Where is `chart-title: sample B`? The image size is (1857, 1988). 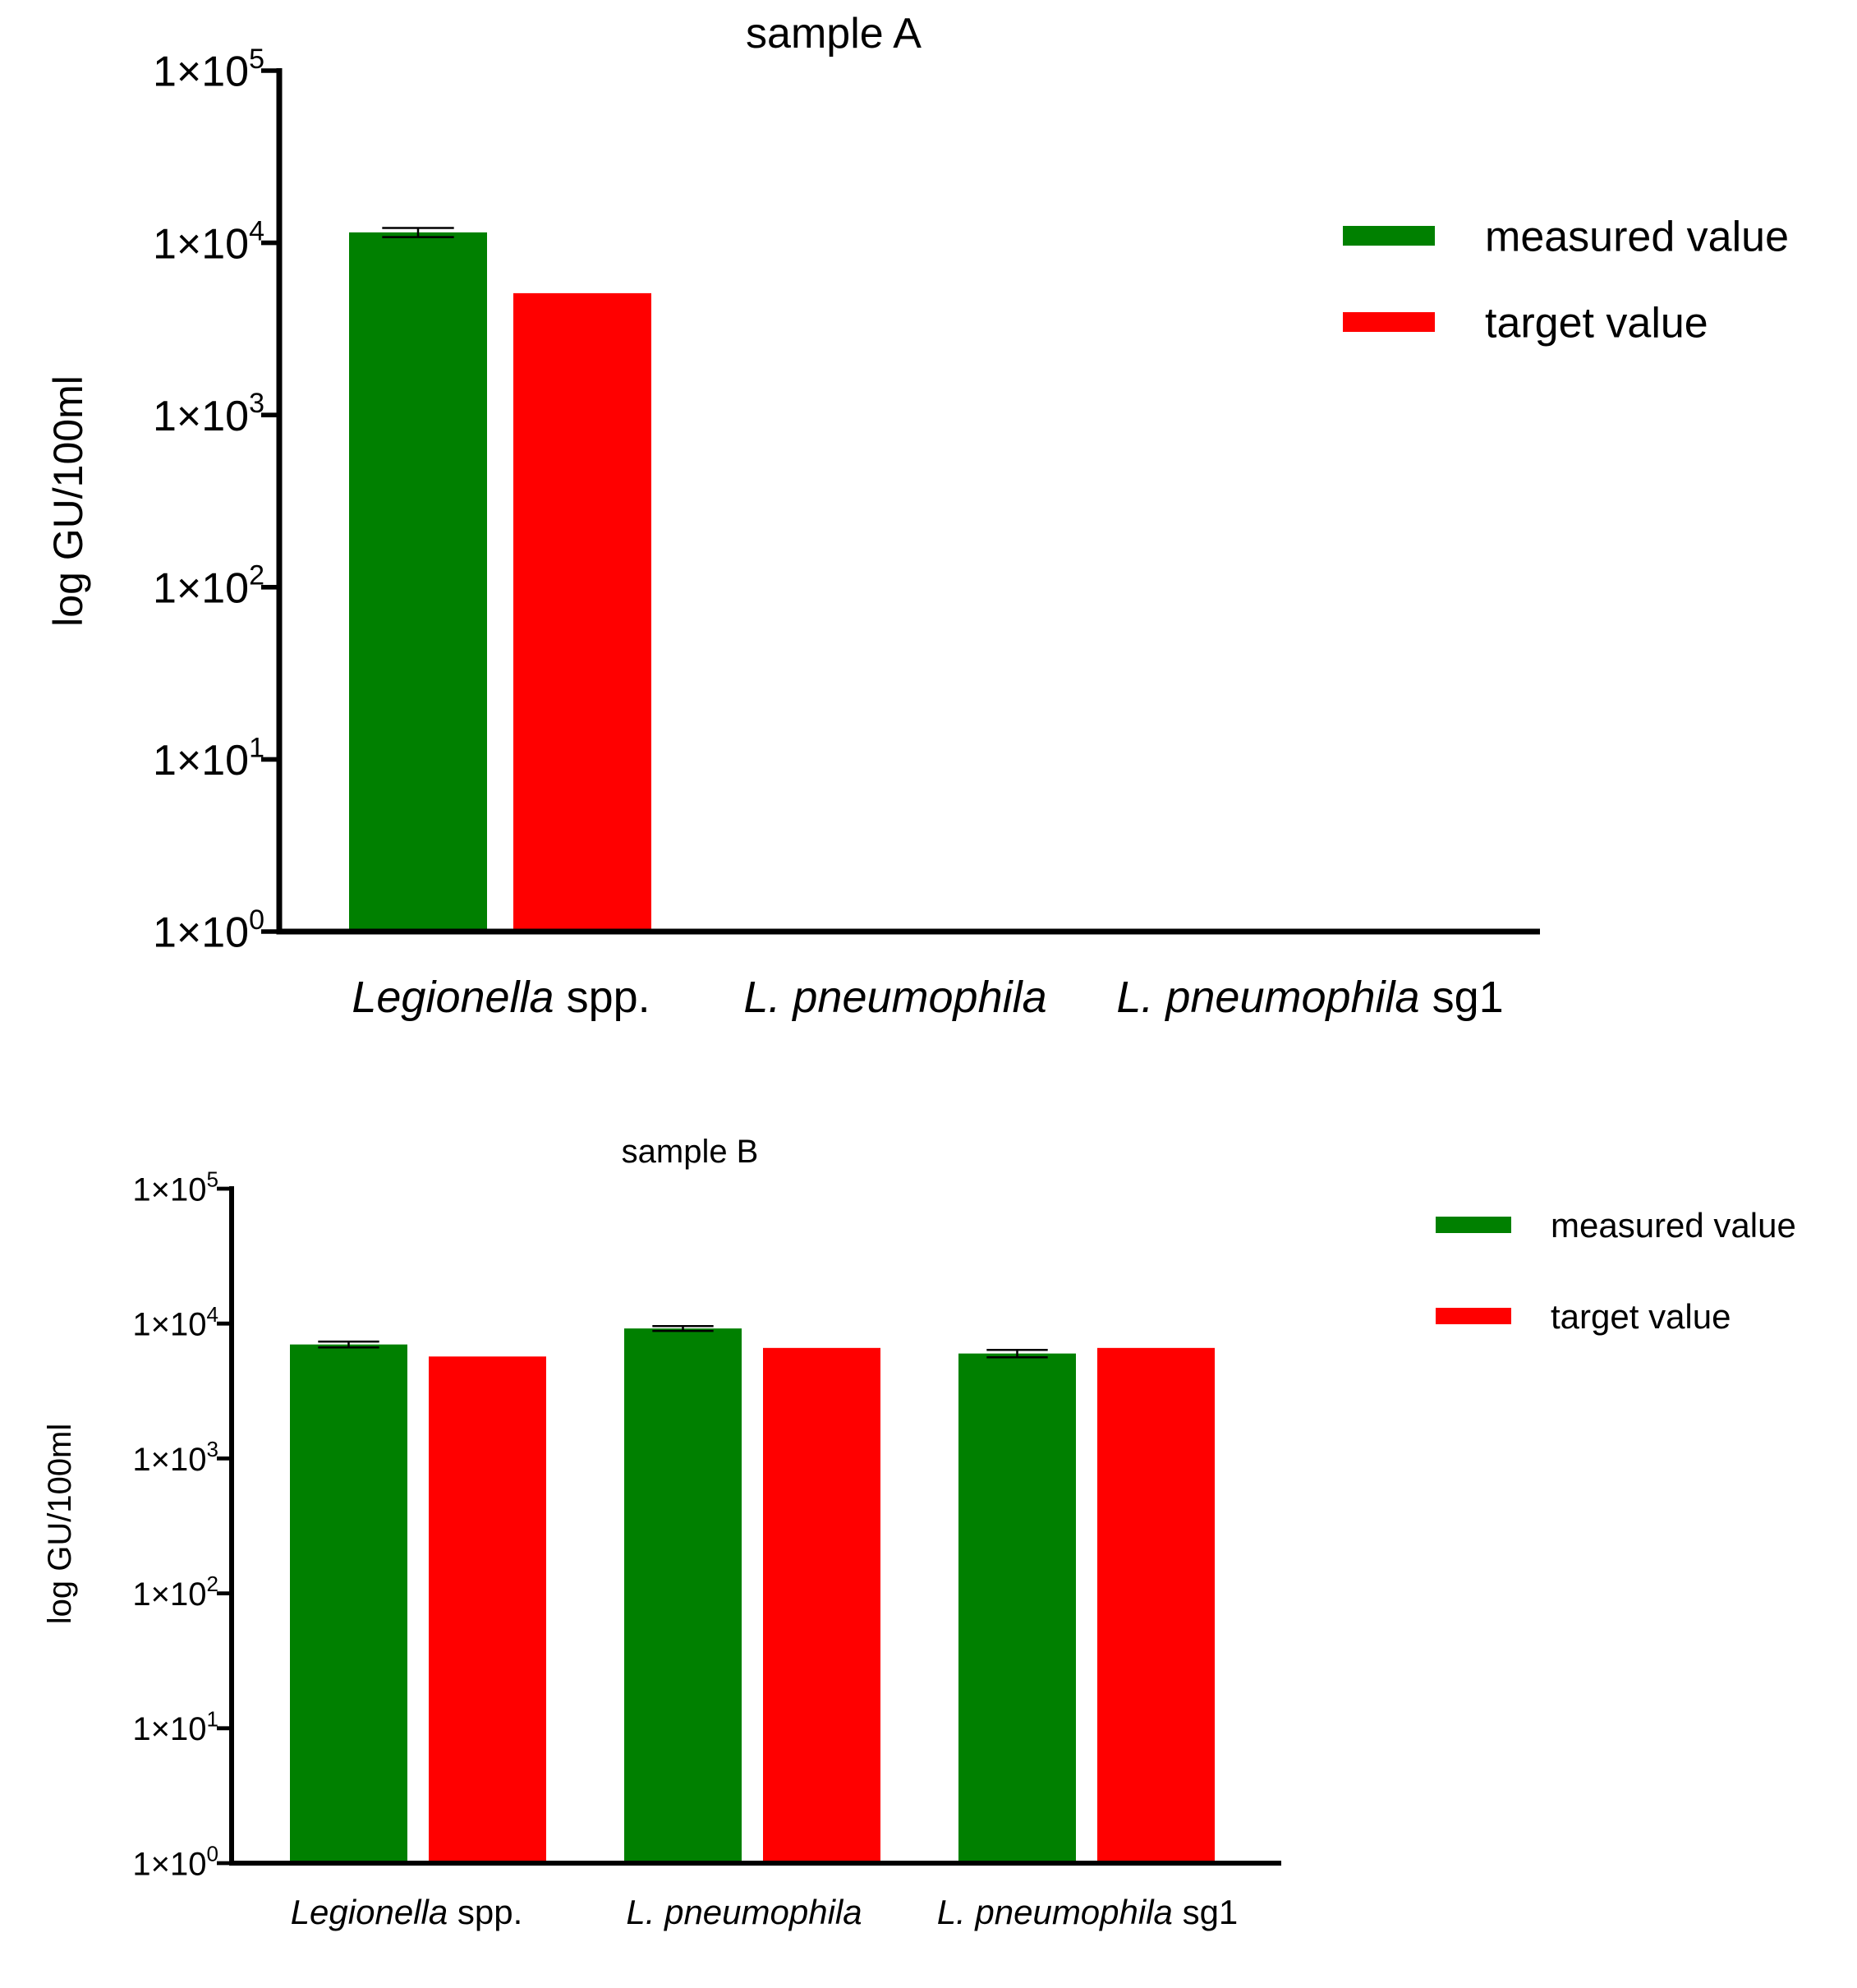 chart-title: sample B is located at coordinates (690, 1152).